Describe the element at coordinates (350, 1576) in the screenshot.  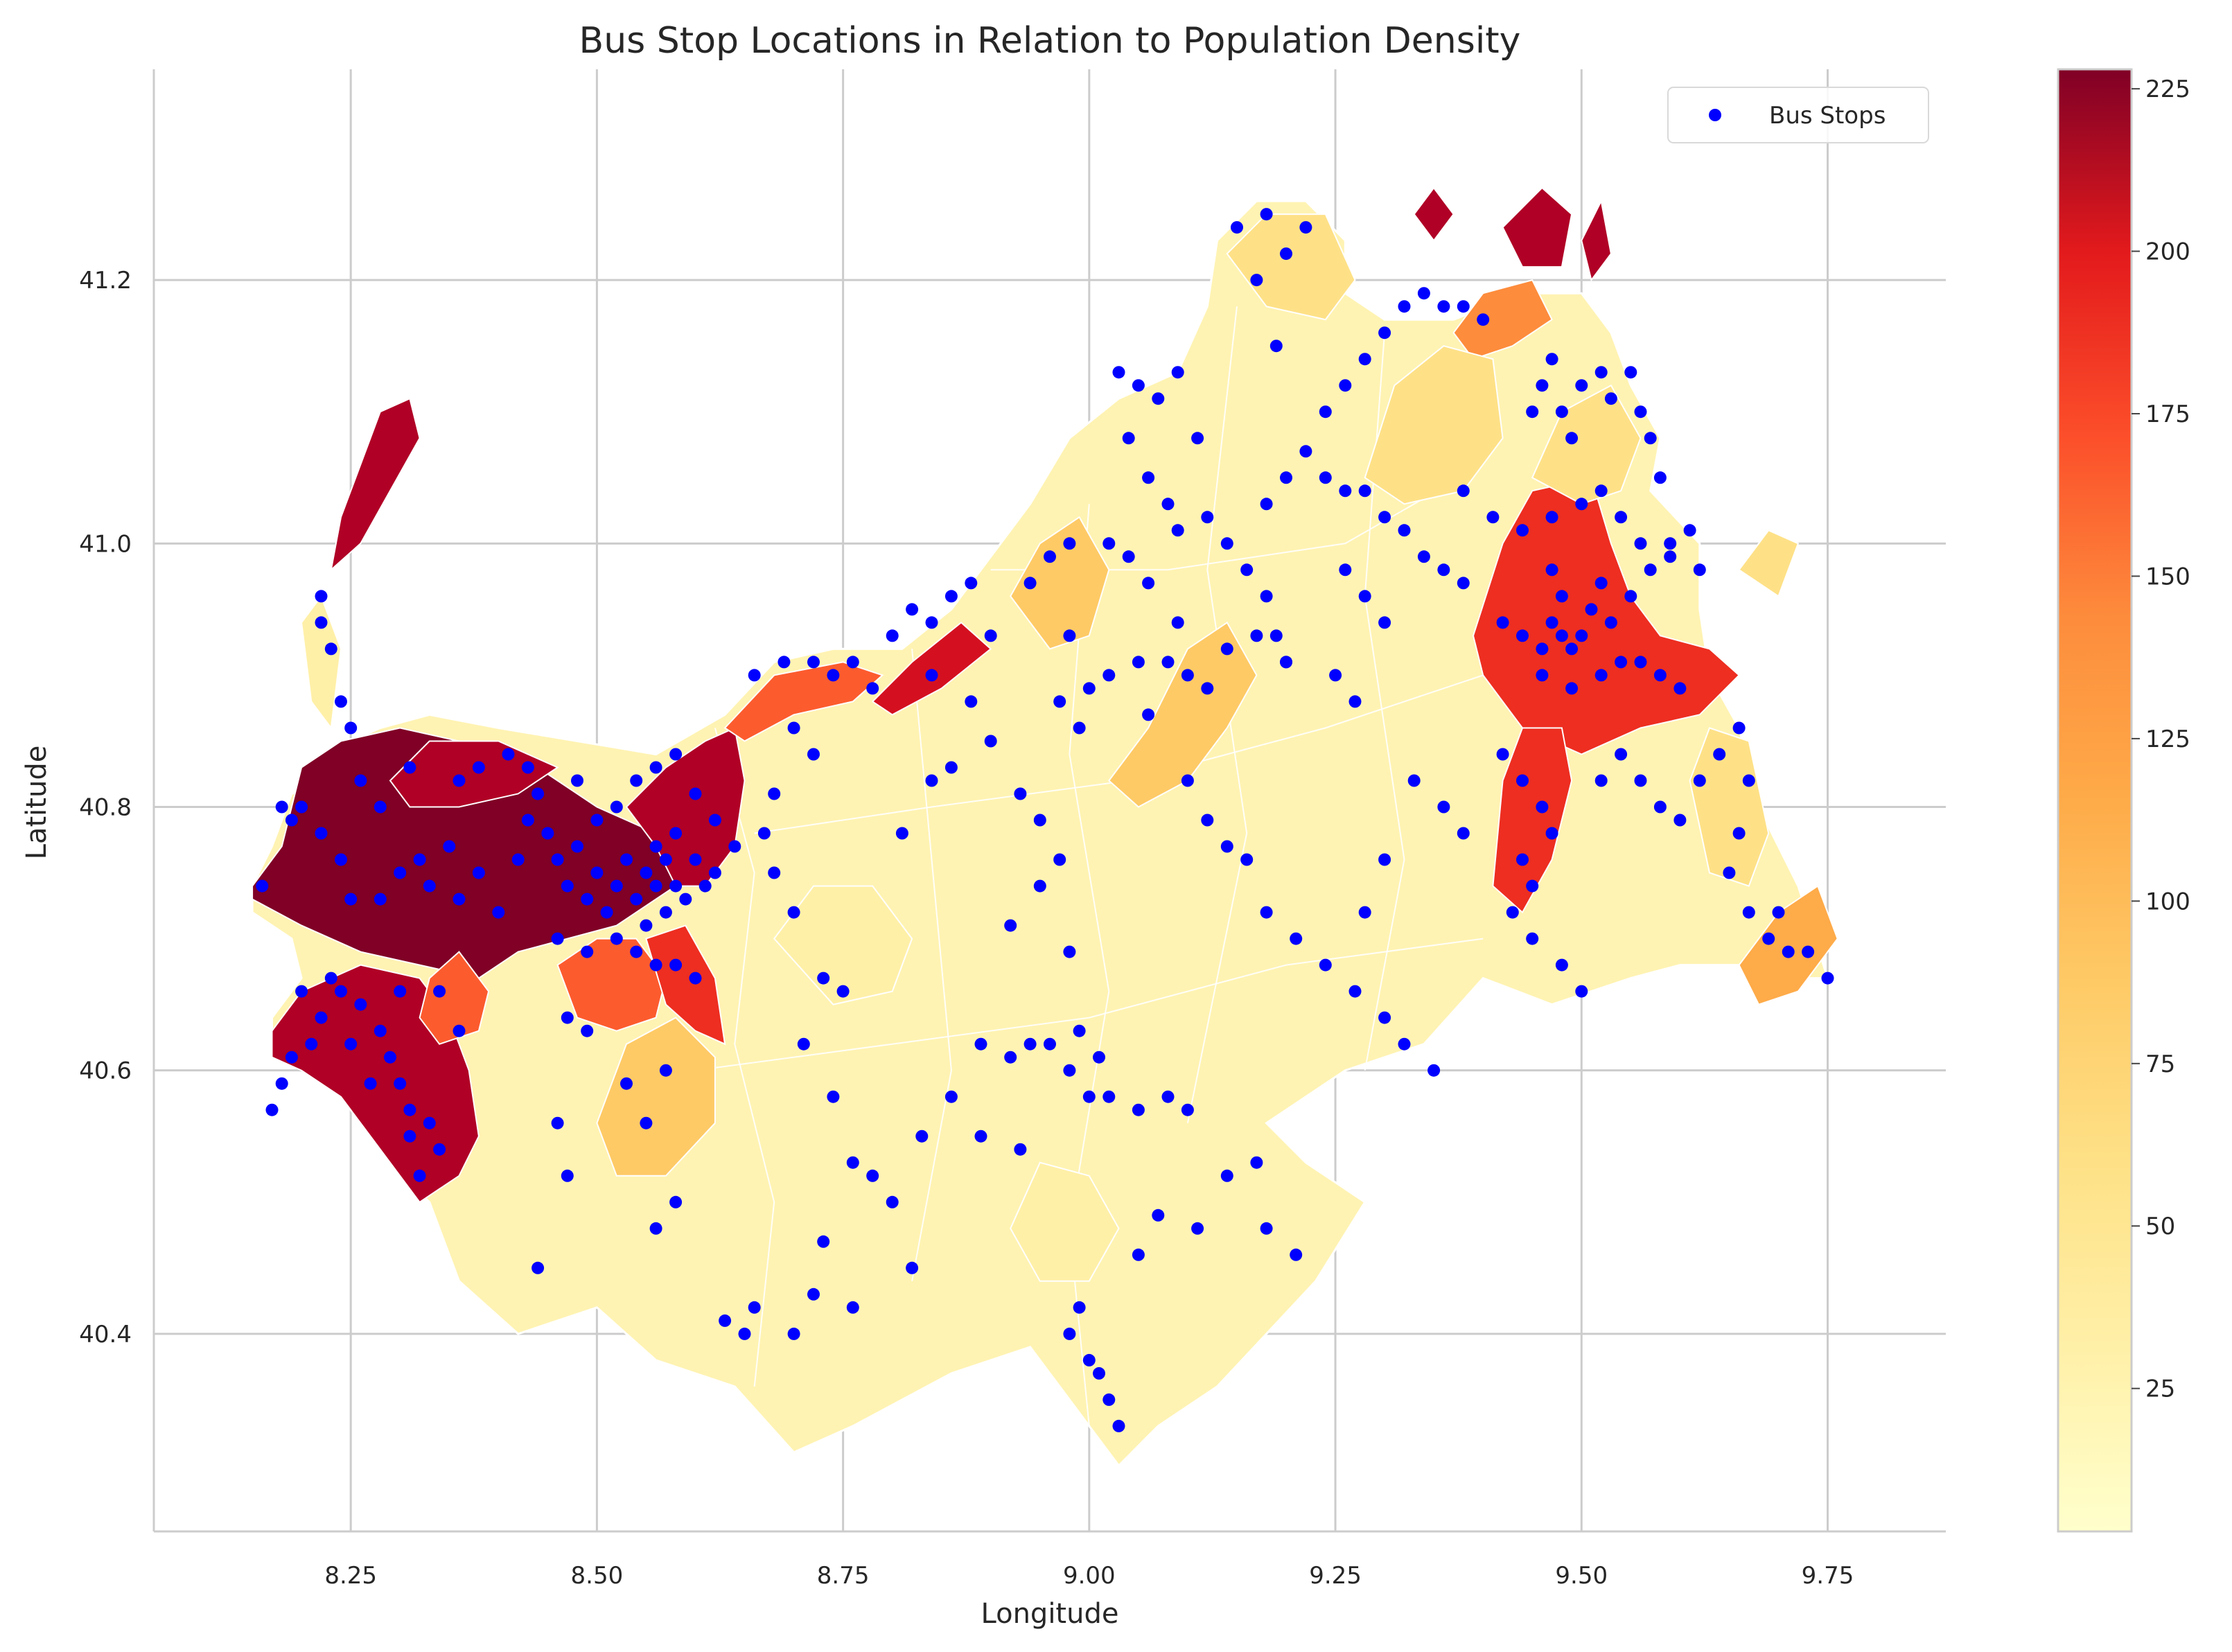
I see `x-tick-label: 8.25` at that location.